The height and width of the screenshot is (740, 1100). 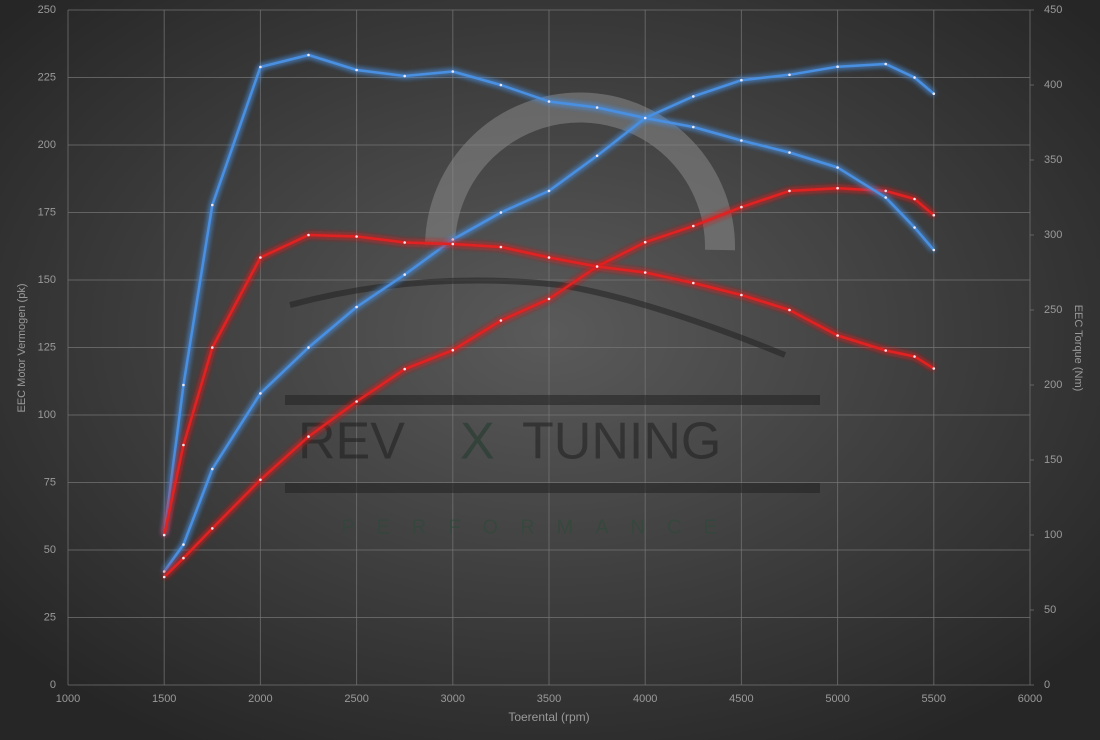 I want to click on y2-tick-label: 100, so click(x=1053, y=535).